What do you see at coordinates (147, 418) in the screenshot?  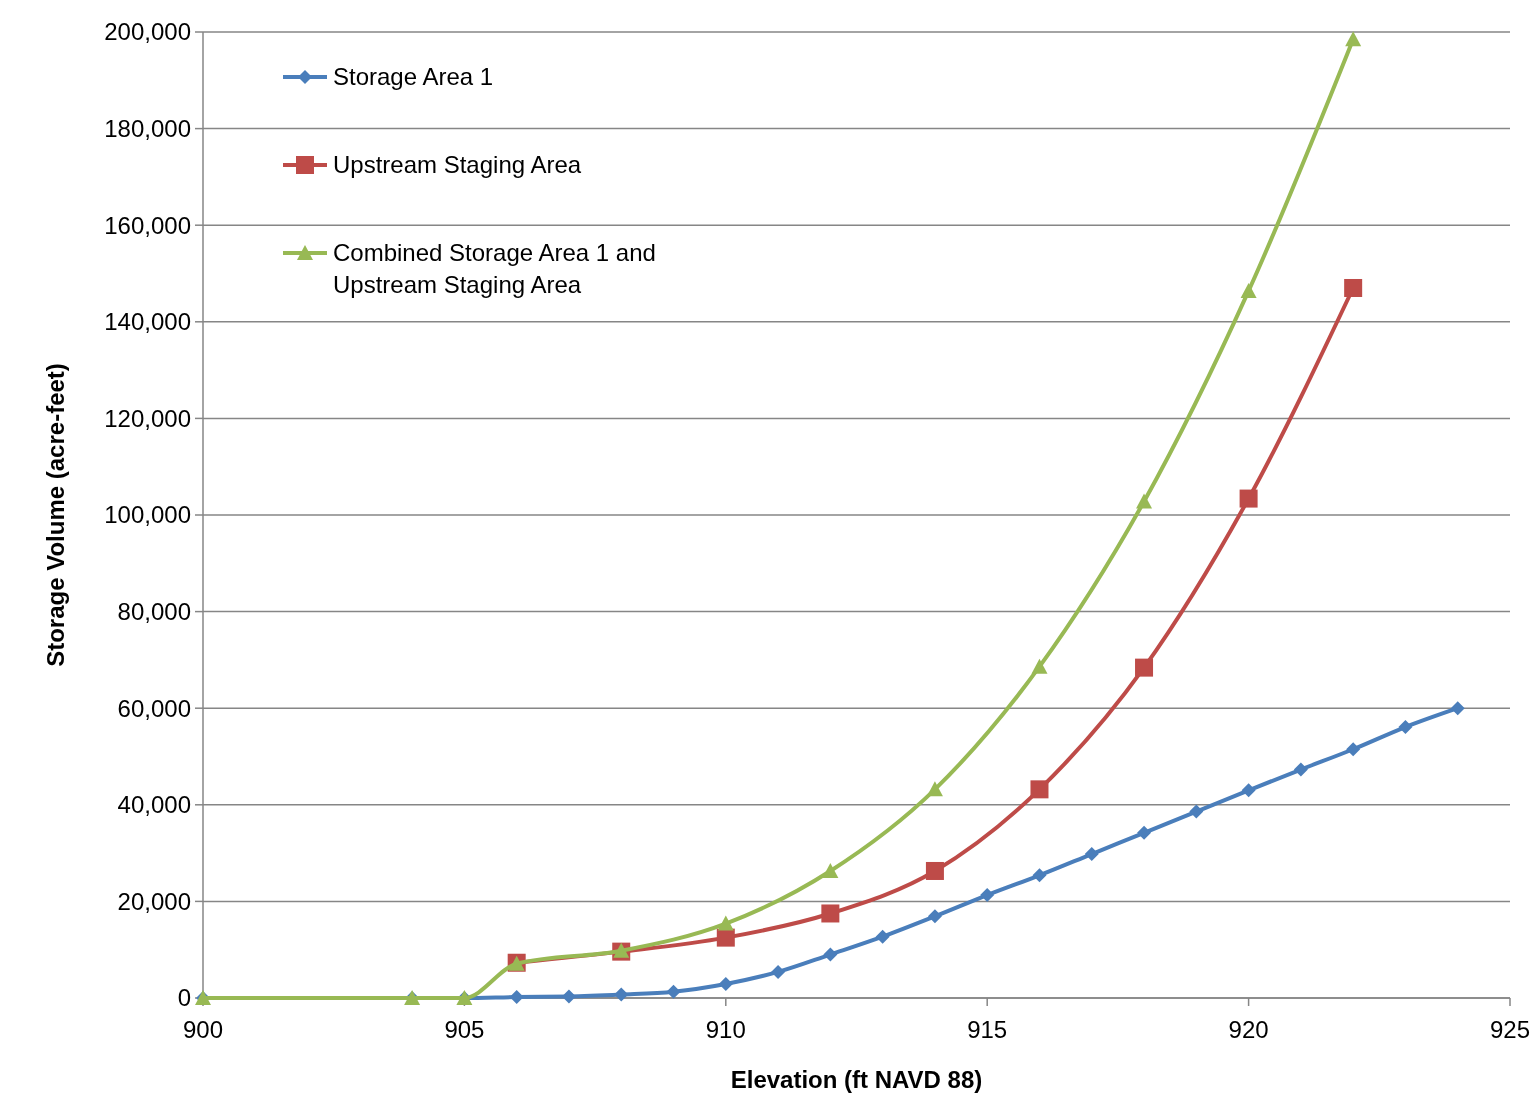 I see `y-tick-label: 120,000` at bounding box center [147, 418].